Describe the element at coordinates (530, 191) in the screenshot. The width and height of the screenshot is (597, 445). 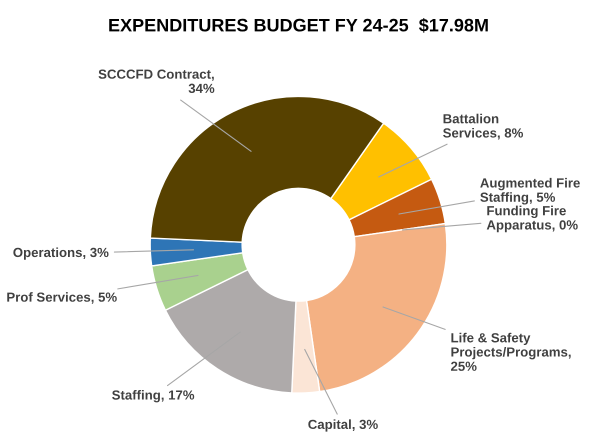
I see `slice-label: Augmented Fire Staffing, 5%` at that location.